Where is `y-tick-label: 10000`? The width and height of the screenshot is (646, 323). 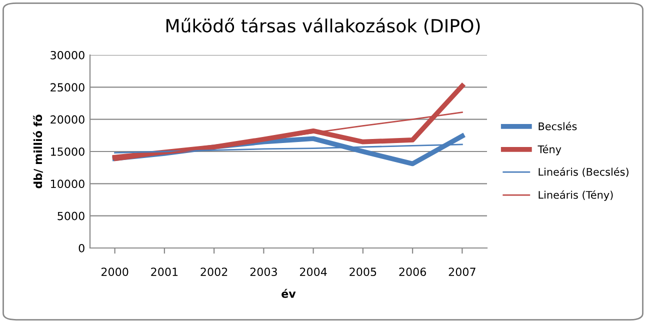 y-tick-label: 10000 is located at coordinates (67, 184).